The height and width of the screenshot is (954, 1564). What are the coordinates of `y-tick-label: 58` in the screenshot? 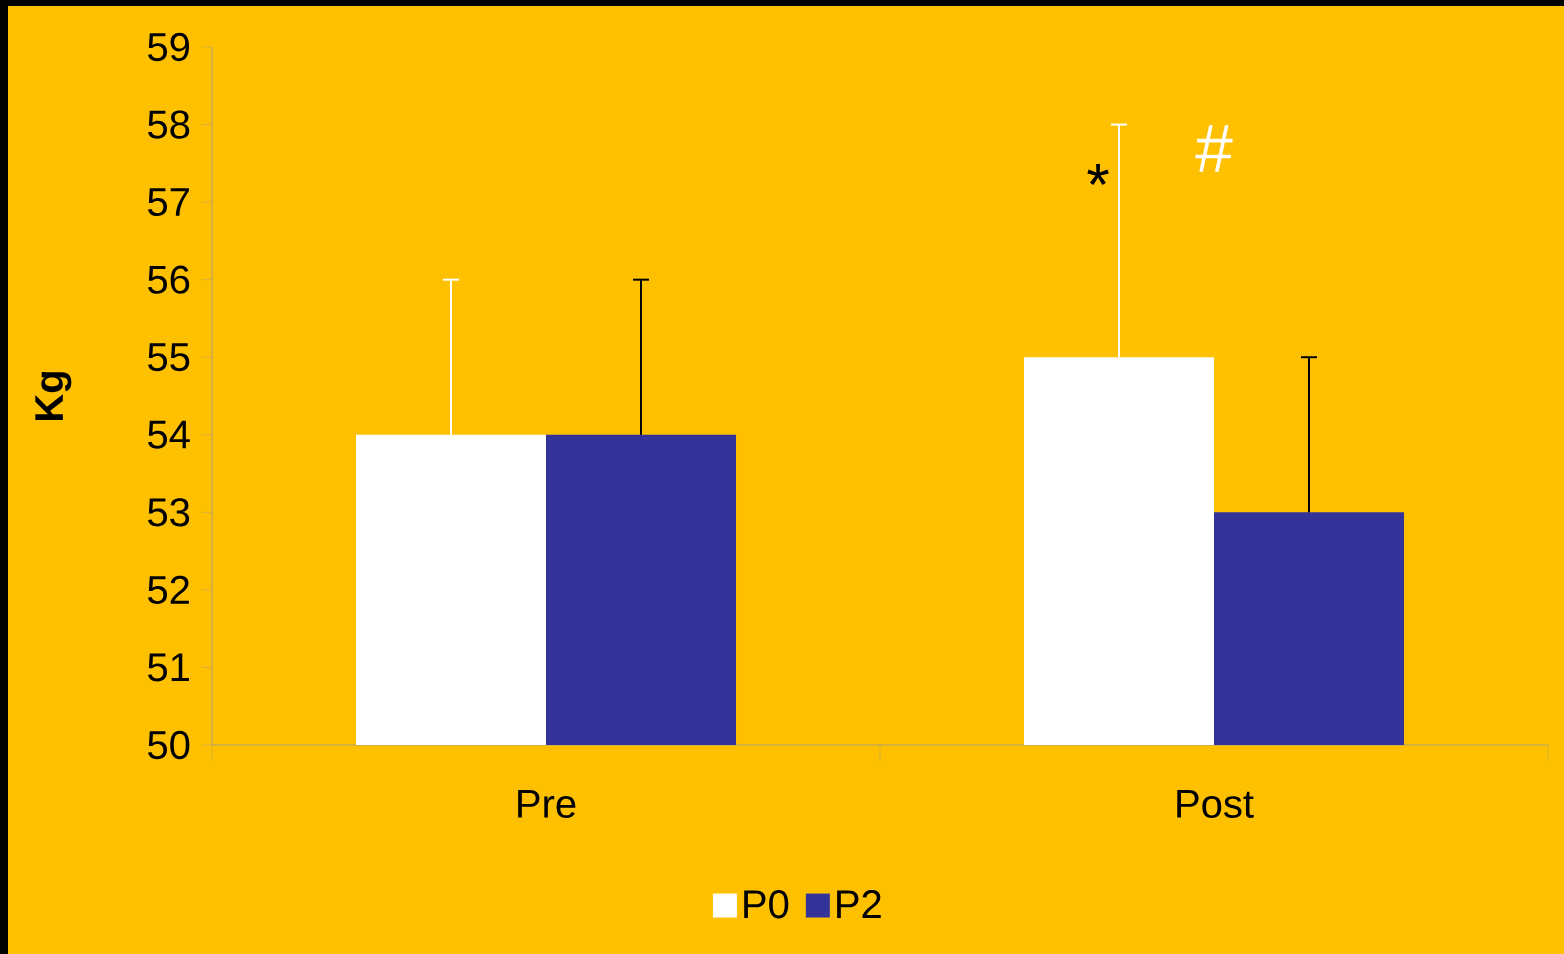 It's located at (169, 124).